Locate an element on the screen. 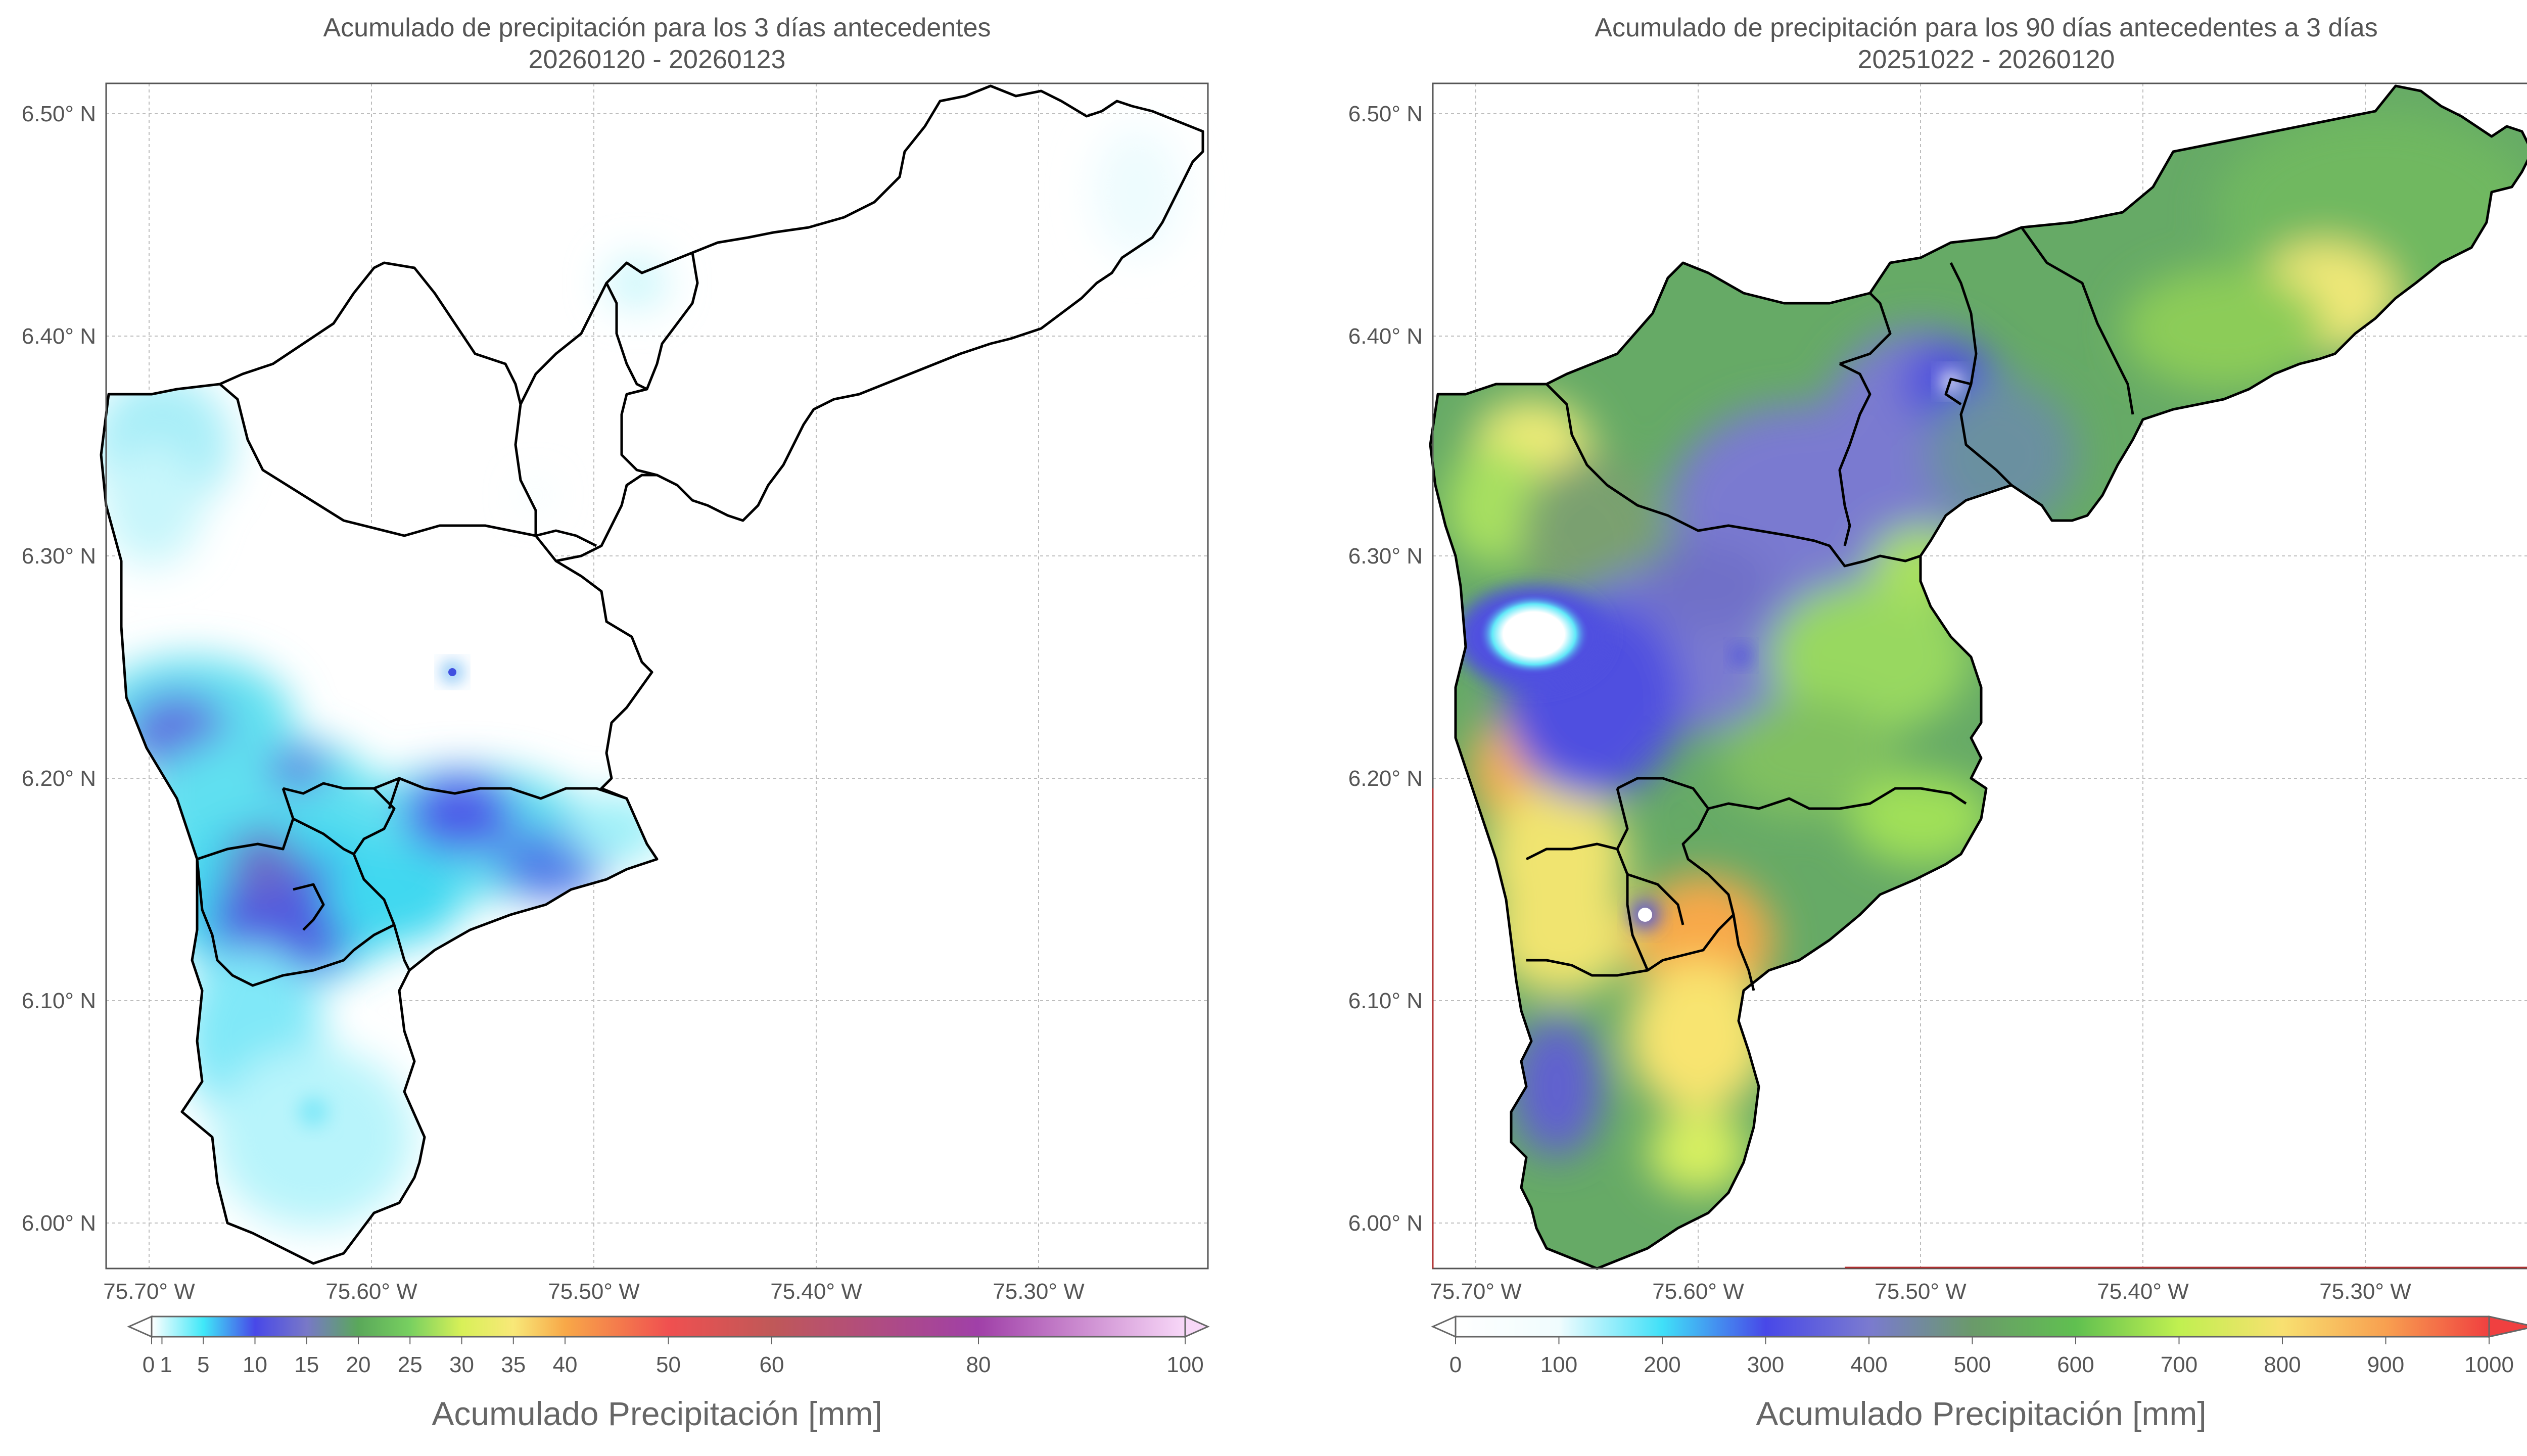  colorbar-tick-label: 400 is located at coordinates (1868, 1364).